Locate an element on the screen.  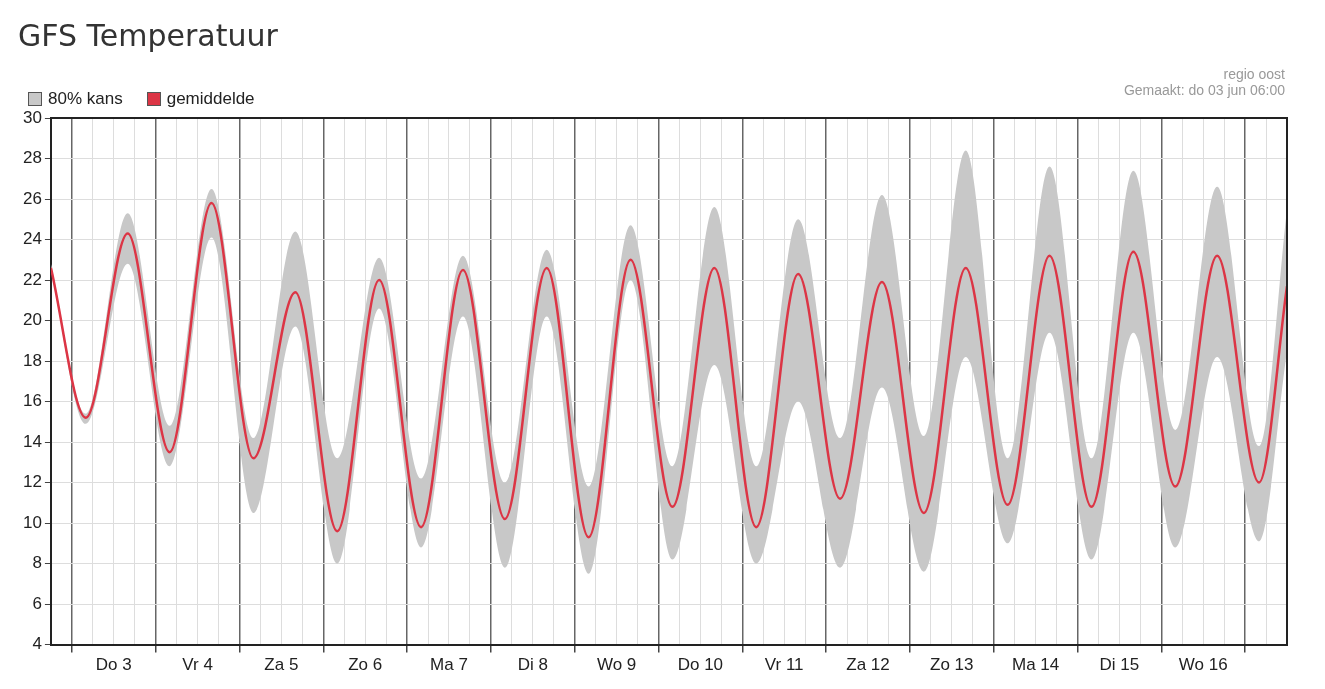
y-tick-label: 12 is located at coordinates (32, 482).